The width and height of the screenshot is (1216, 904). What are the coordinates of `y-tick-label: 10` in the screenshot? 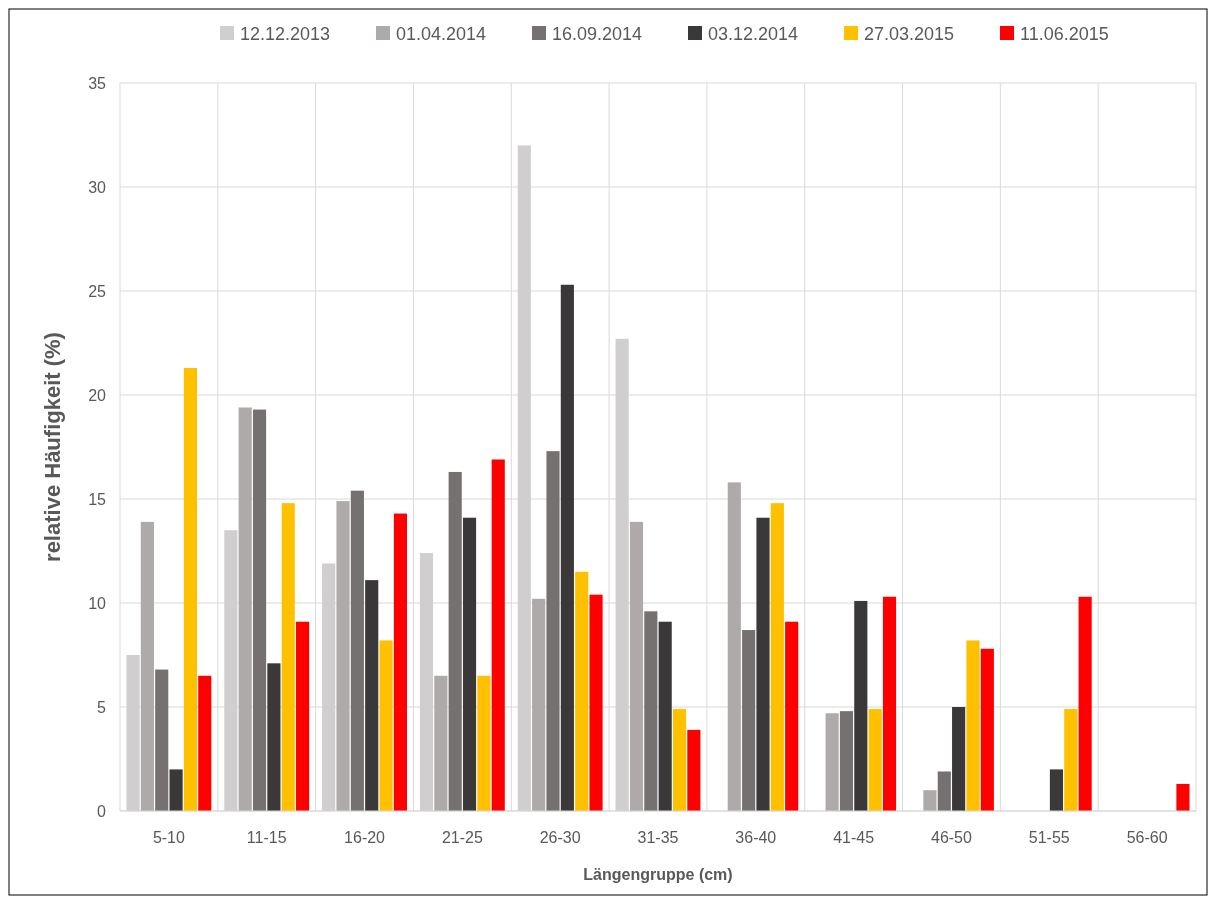 It's located at (97, 603).